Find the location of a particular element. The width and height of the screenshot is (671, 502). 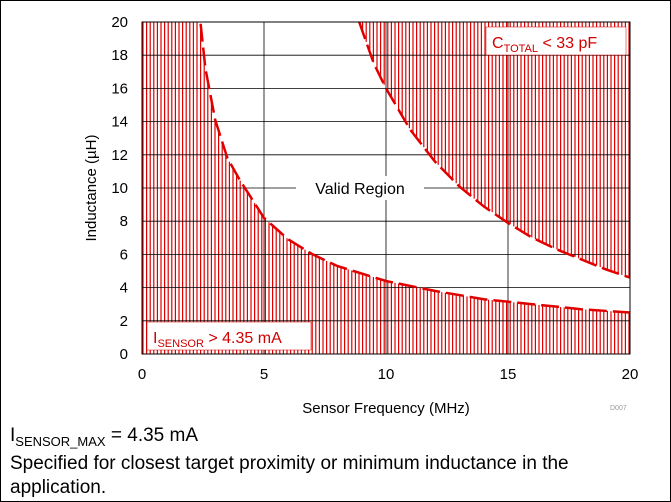

valid-region-label-bg is located at coordinates (360, 188).